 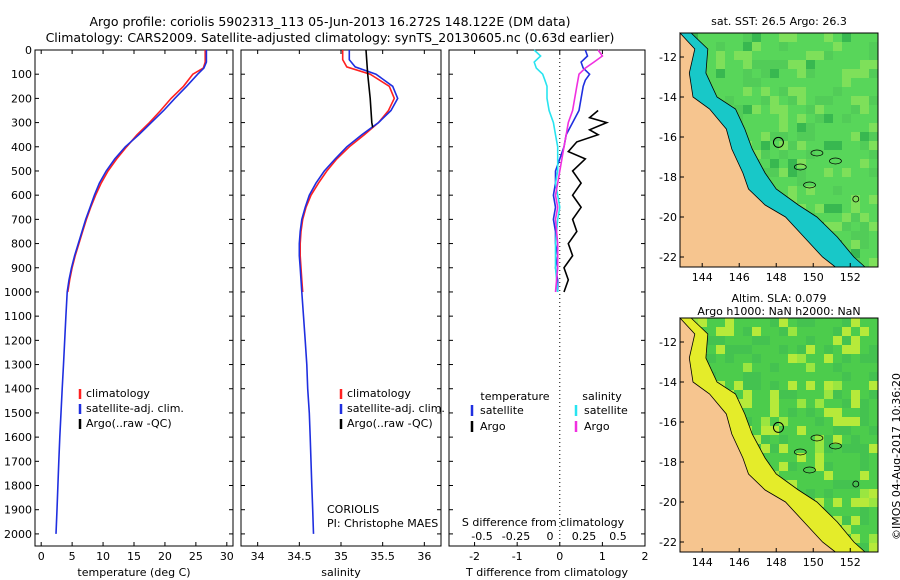 I want to click on sla-map-lon-label: 152, so click(x=850, y=562).